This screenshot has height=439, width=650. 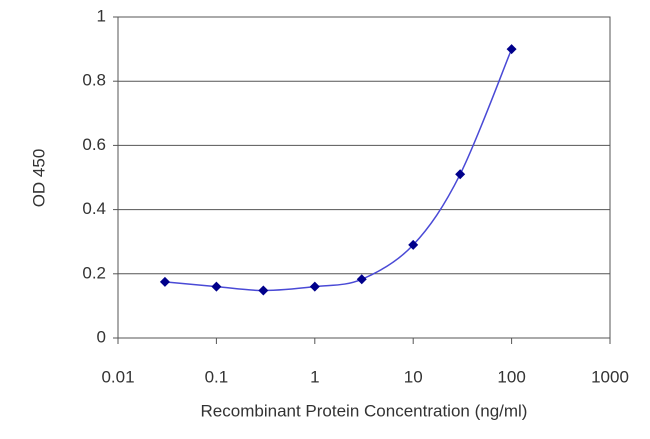 What do you see at coordinates (217, 376) in the screenshot?
I see `x-tick-label: 0.1` at bounding box center [217, 376].